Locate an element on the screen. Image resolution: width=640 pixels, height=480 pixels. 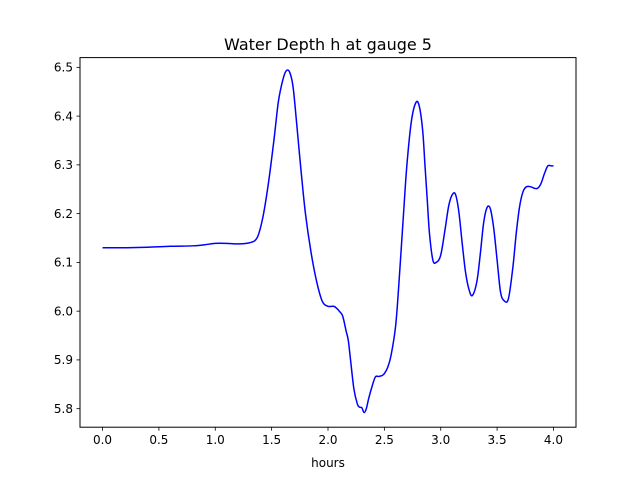
y-tick-label: 6.0 is located at coordinates (63, 311).